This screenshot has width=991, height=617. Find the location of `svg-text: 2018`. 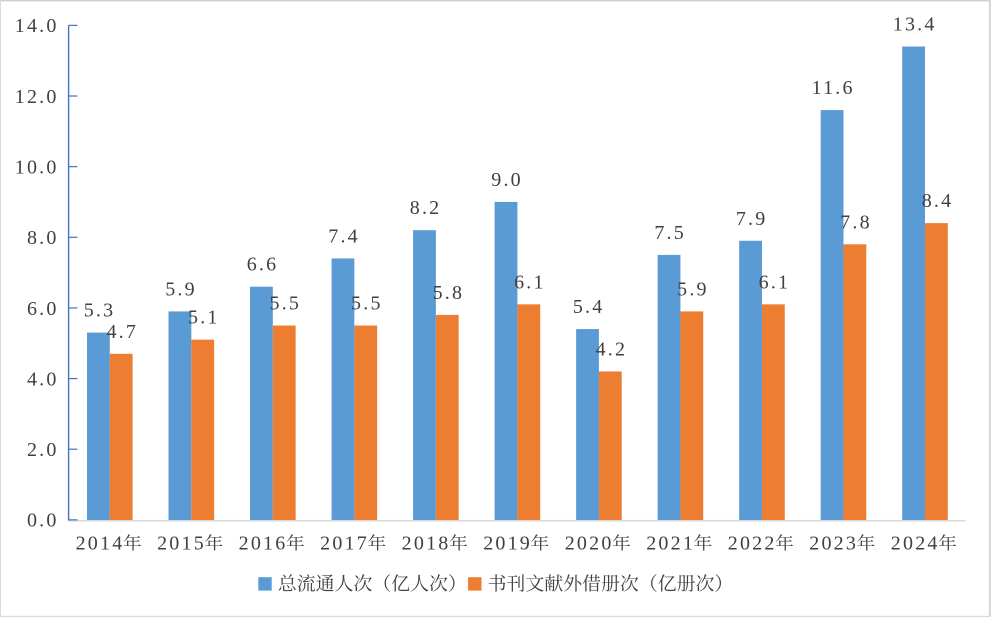

svg-text: 2018 is located at coordinates (426, 543).